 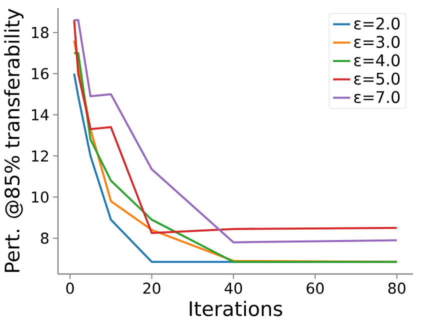 I want to click on x-tick-label: 20, so click(x=151, y=288).